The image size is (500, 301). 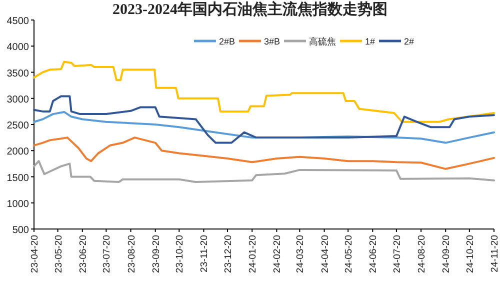 What do you see at coordinates (58, 254) in the screenshot?
I see `x-tick-label: 23-05-20` at bounding box center [58, 254].